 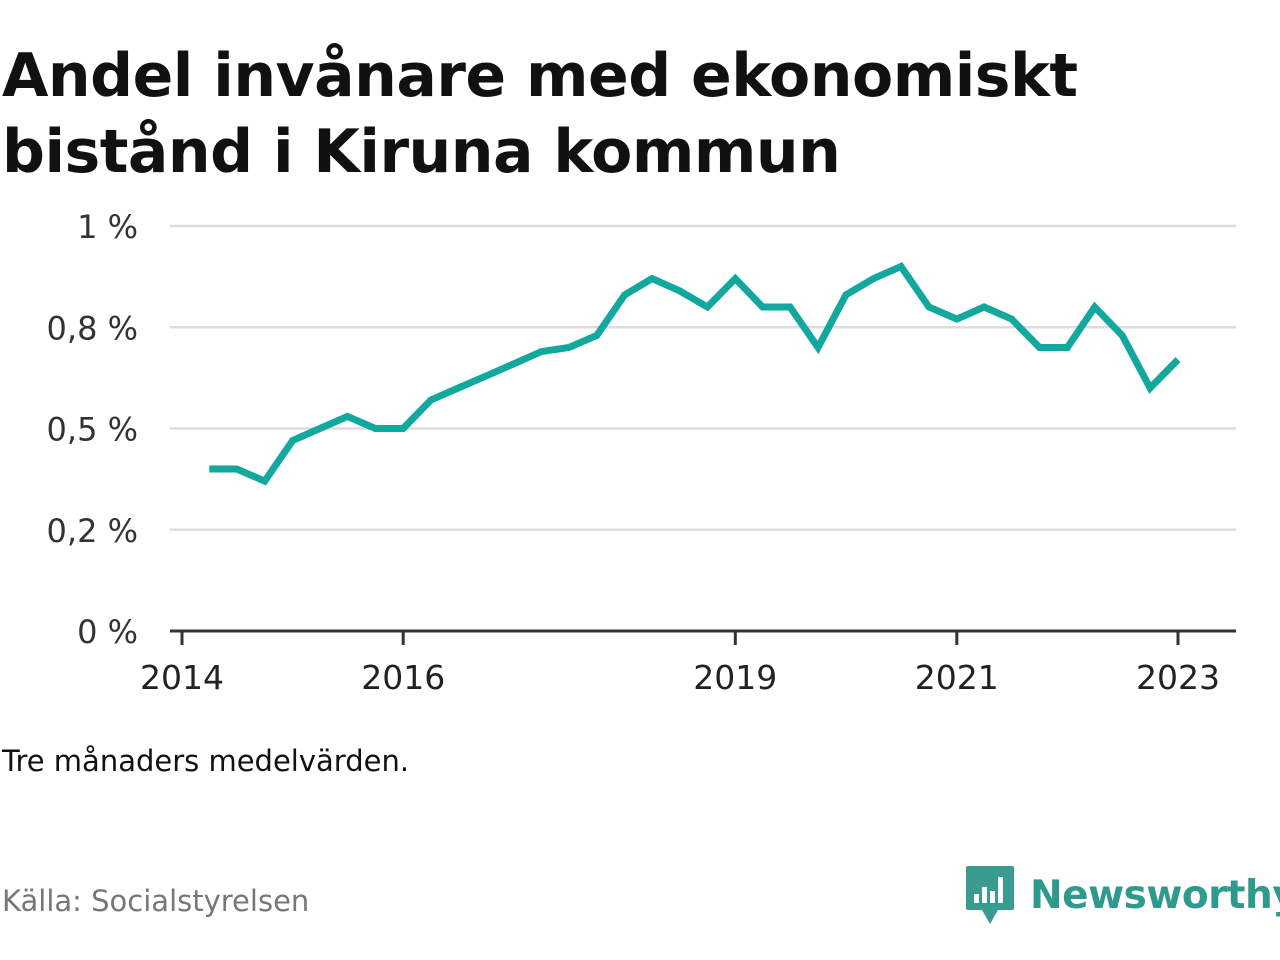 I want to click on brand-logo: Newsworthy, so click(x=1122, y=895).